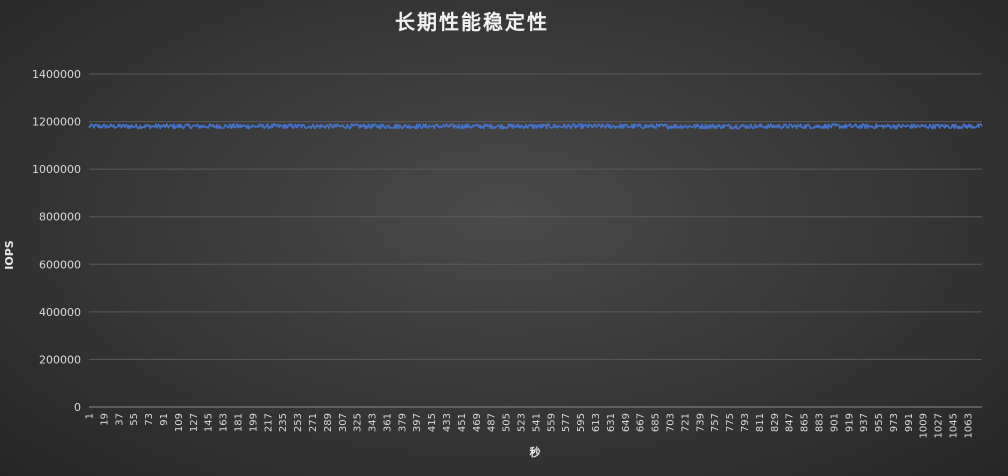  What do you see at coordinates (968, 425) in the screenshot?
I see `x-tick-label: 1063` at bounding box center [968, 425].